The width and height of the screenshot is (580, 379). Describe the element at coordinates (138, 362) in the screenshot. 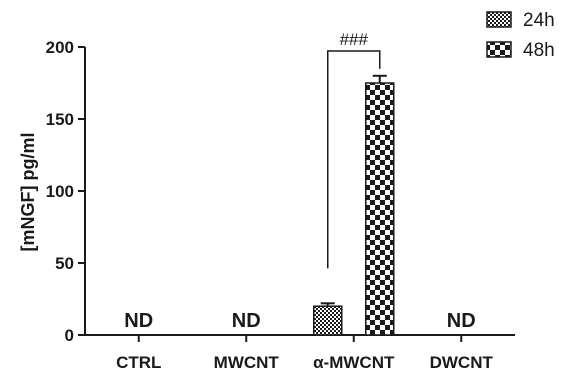

I see `x-tick-label-0: CTRL` at that location.